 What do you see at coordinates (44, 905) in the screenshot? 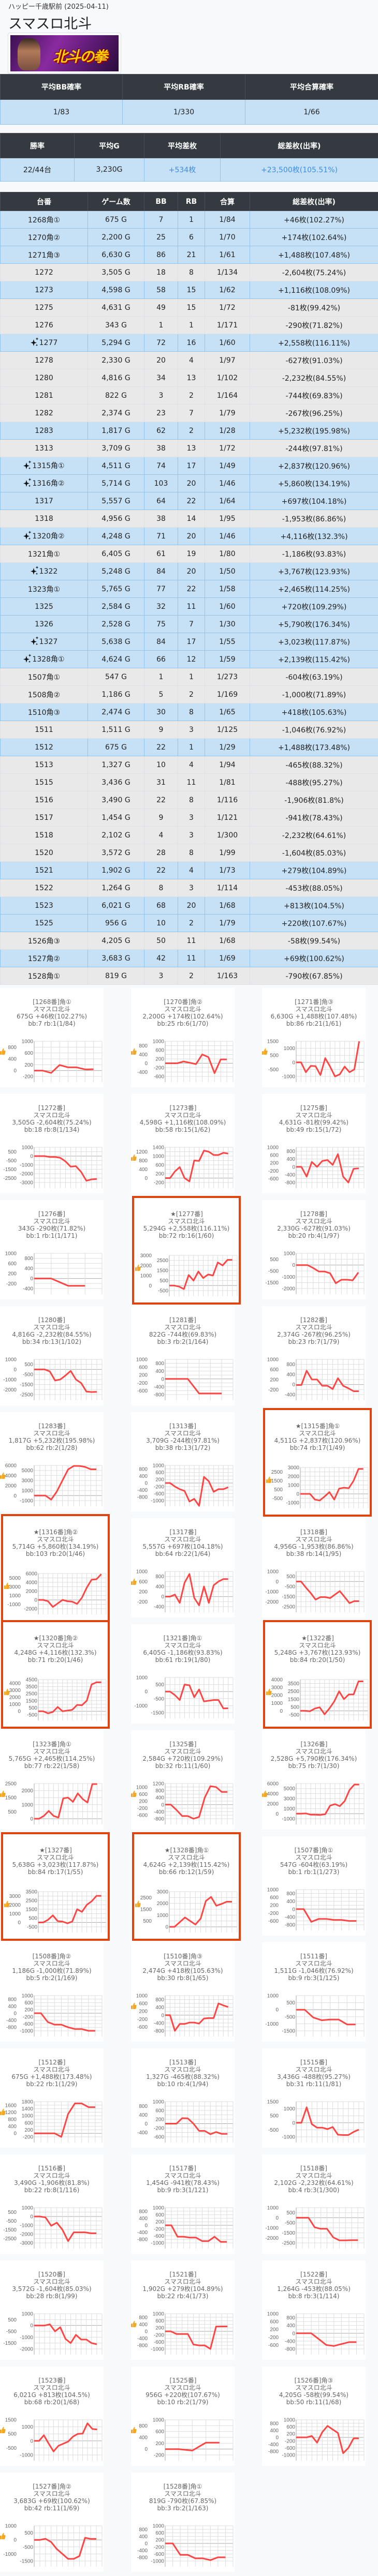
I see `machine-number: 1523` at bounding box center [44, 905].